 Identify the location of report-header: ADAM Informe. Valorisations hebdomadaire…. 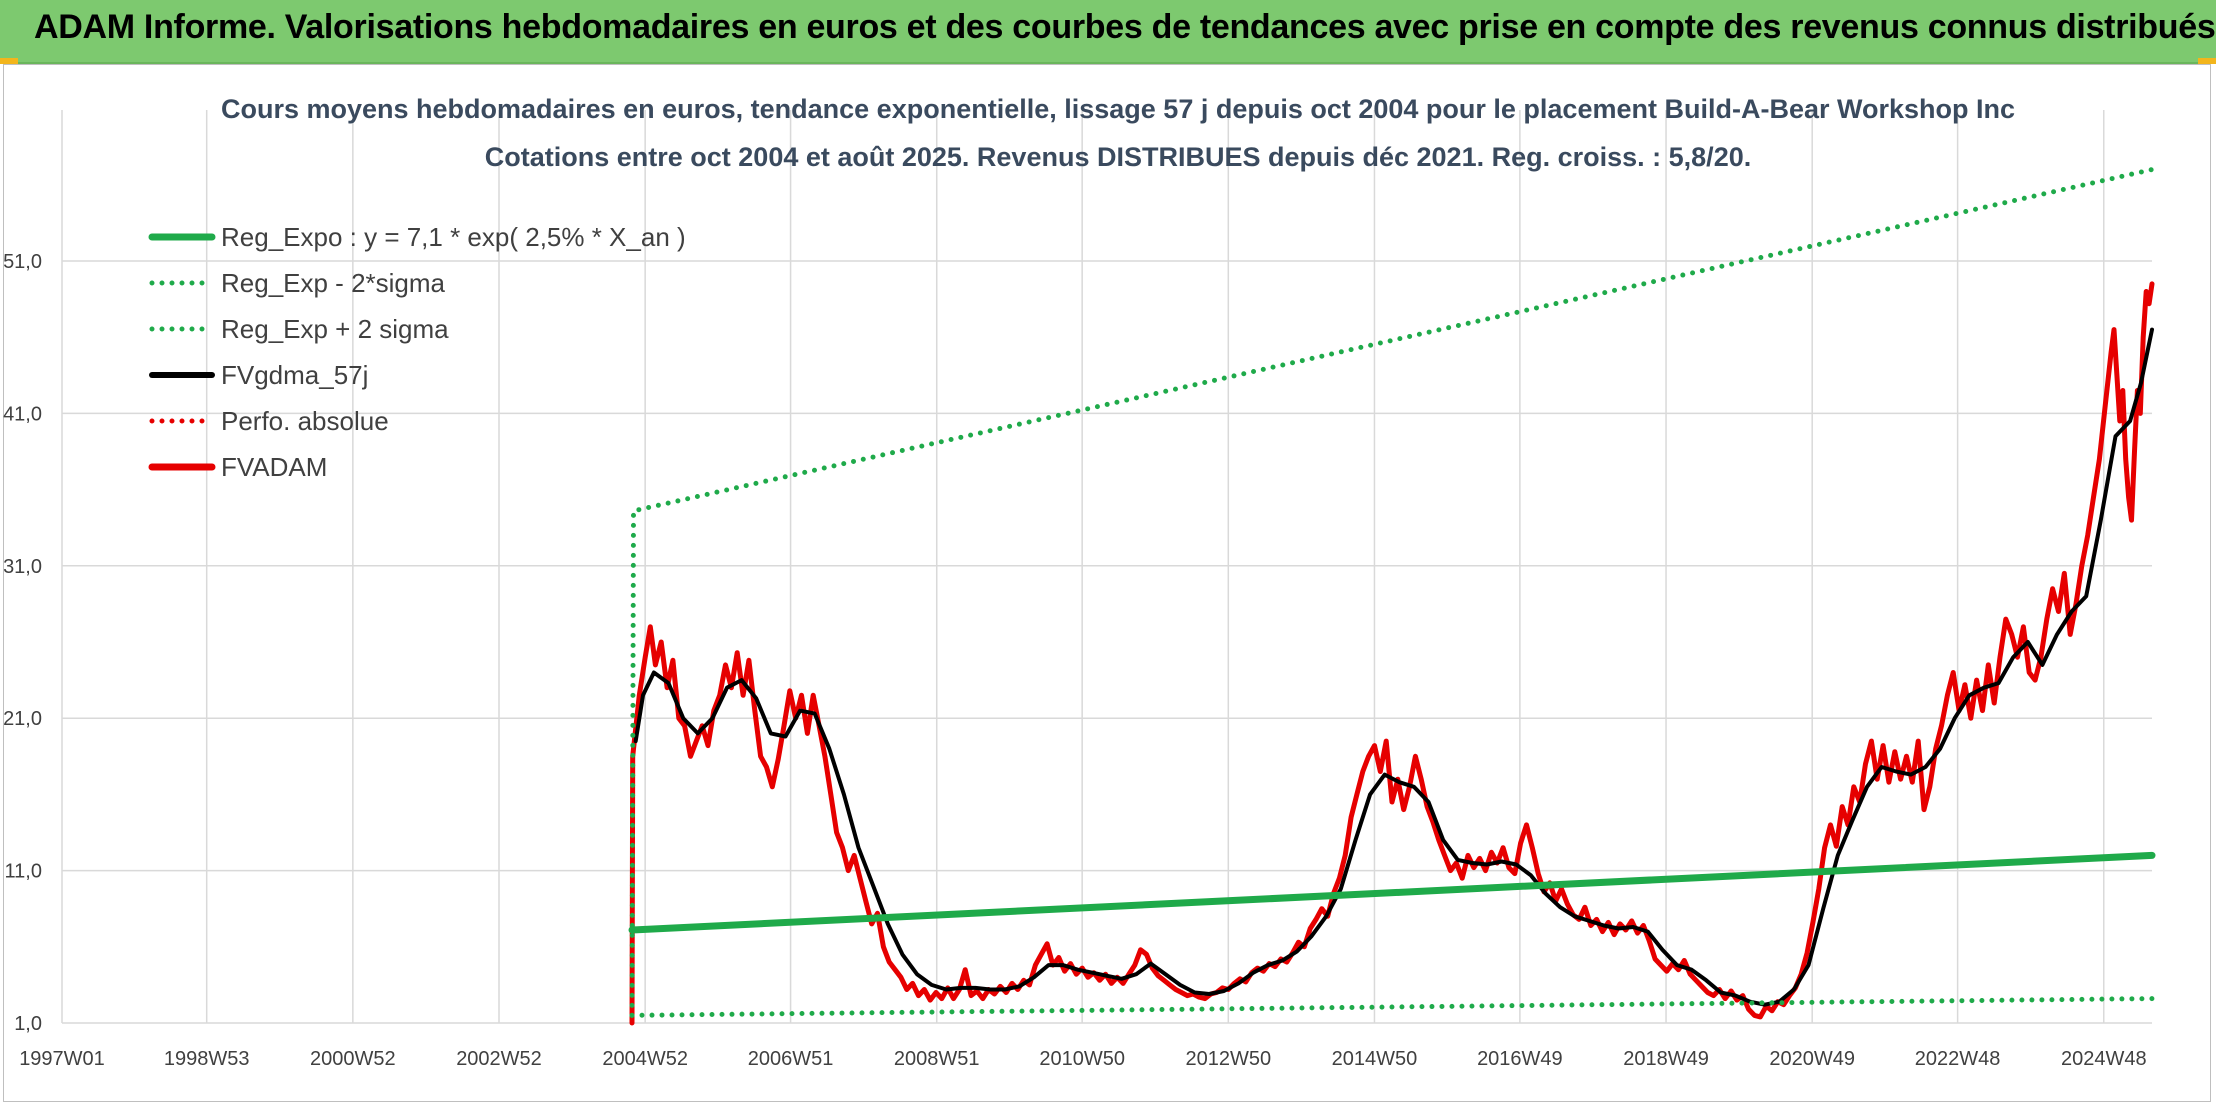
(1108, 32).